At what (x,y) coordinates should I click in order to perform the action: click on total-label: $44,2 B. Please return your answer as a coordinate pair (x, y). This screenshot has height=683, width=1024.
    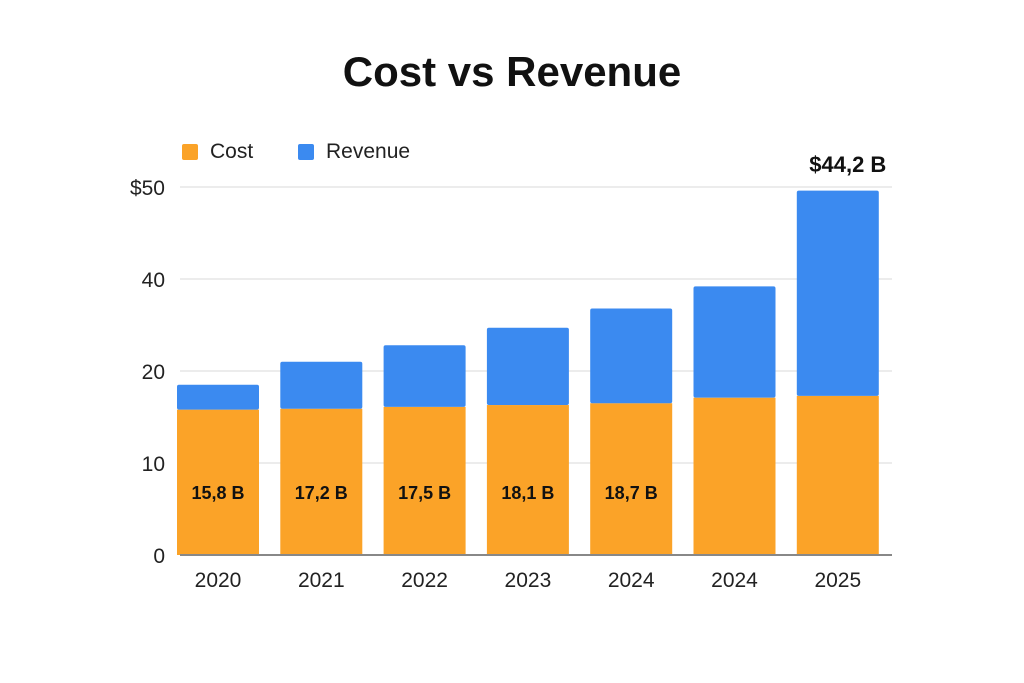
    Looking at the image, I should click on (847, 164).